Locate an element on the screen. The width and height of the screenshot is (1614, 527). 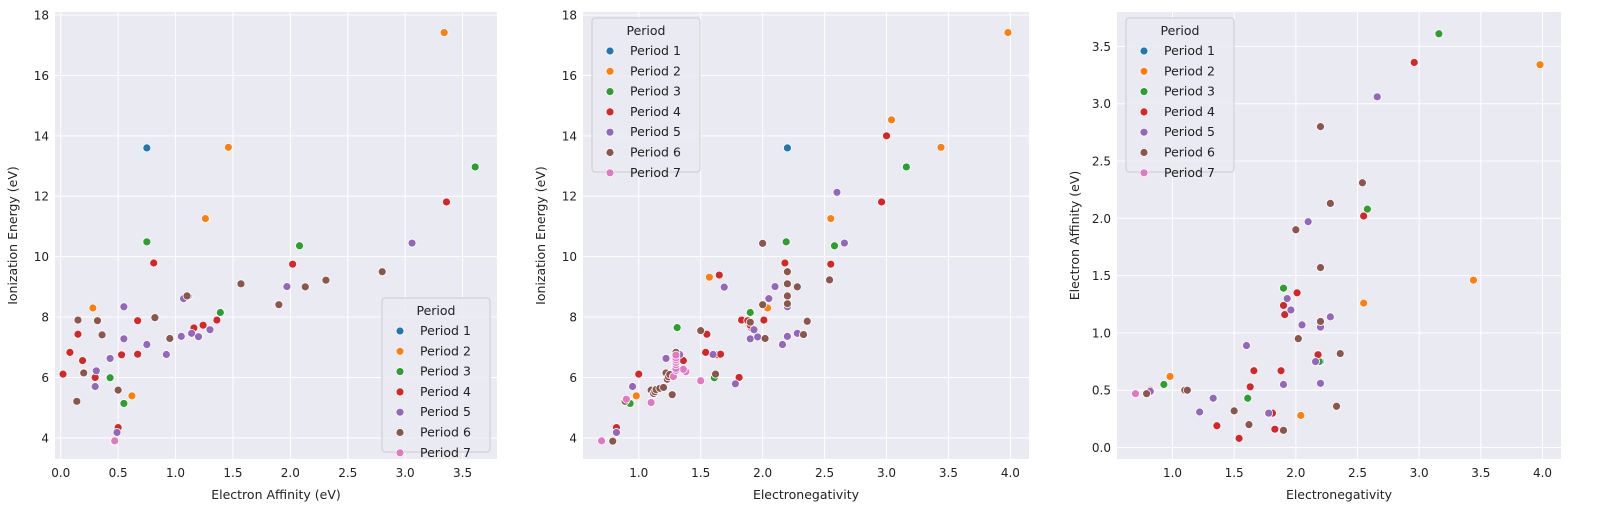
legend-entry: Period 4 is located at coordinates (1189, 111).